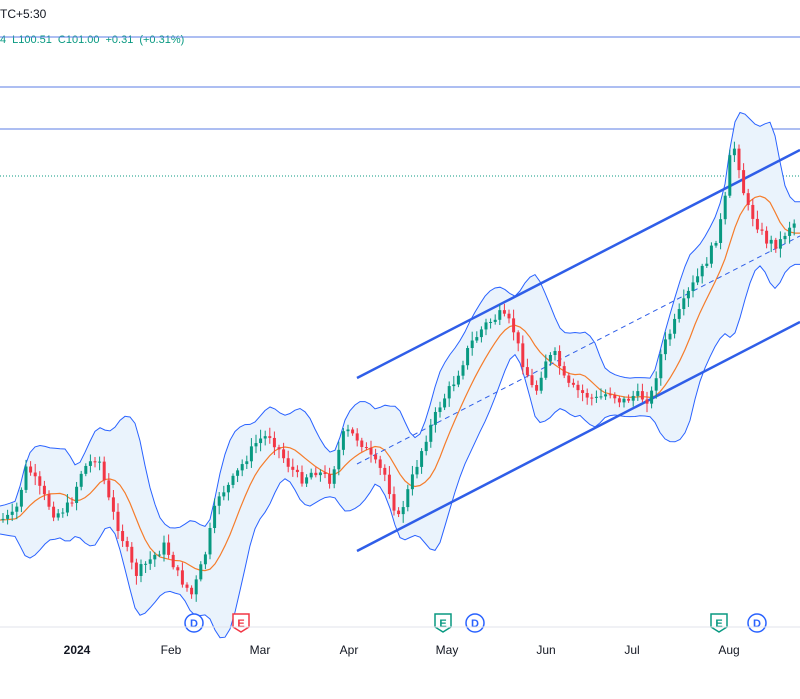  Describe the element at coordinates (402, 650) in the screenshot. I see `x-axis-labels: 2024 Feb Mar Apr May Jun Jul Aug` at that location.